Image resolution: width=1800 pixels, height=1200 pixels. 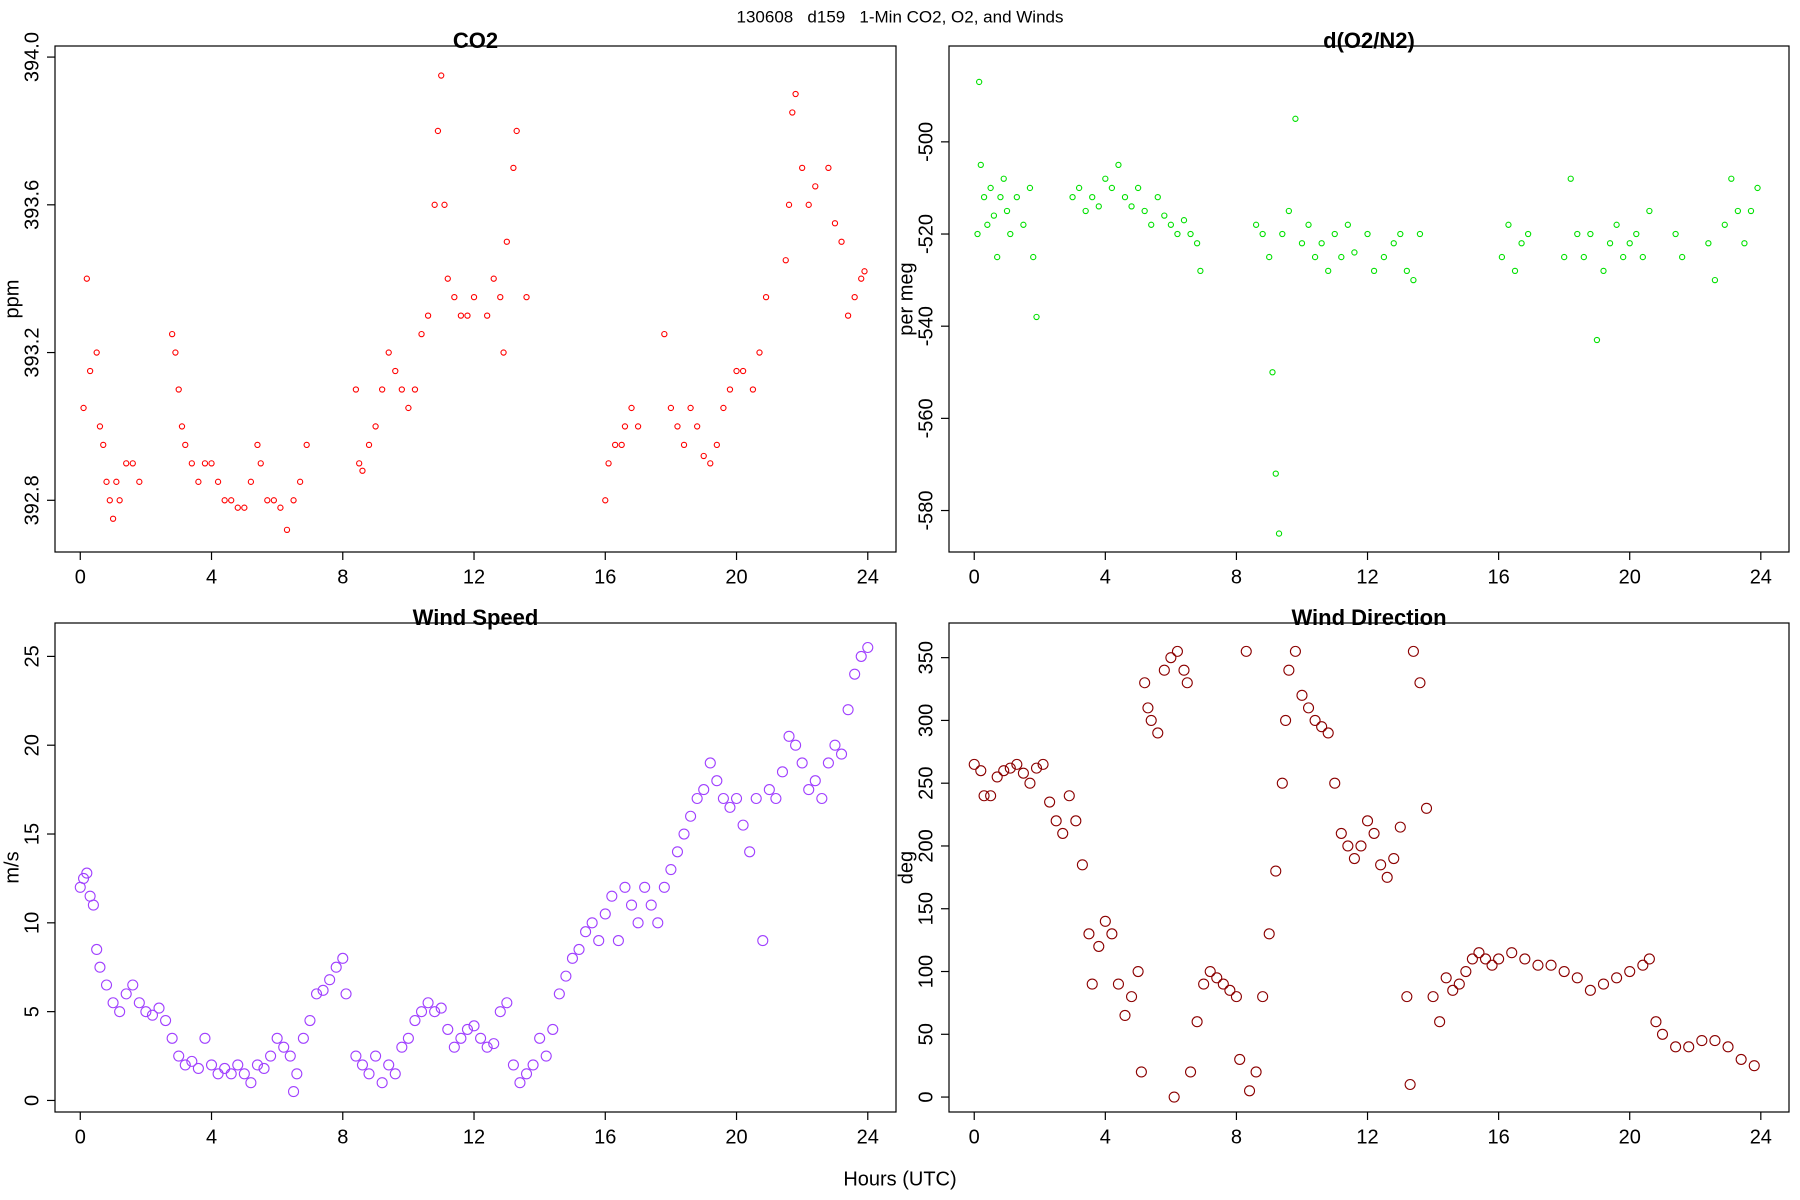 I want to click on x-tick-label: 0, so click(x=974, y=1137).